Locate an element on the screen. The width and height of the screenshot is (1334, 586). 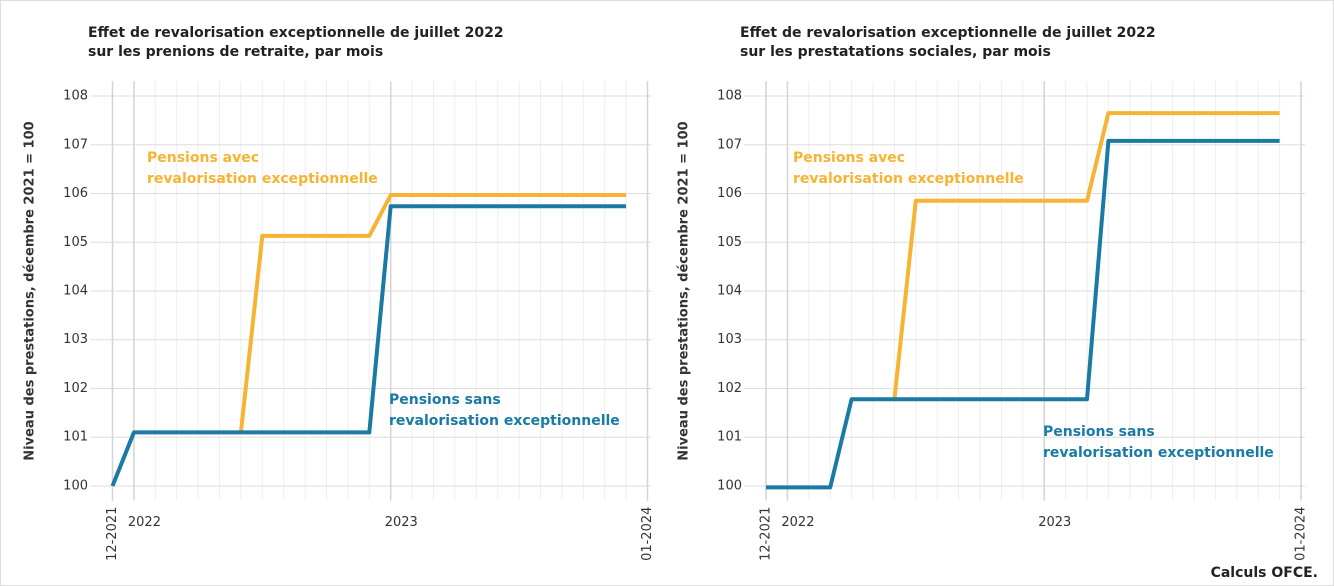
chart-title: sur les prenions de retraite, par mois is located at coordinates (235, 52).